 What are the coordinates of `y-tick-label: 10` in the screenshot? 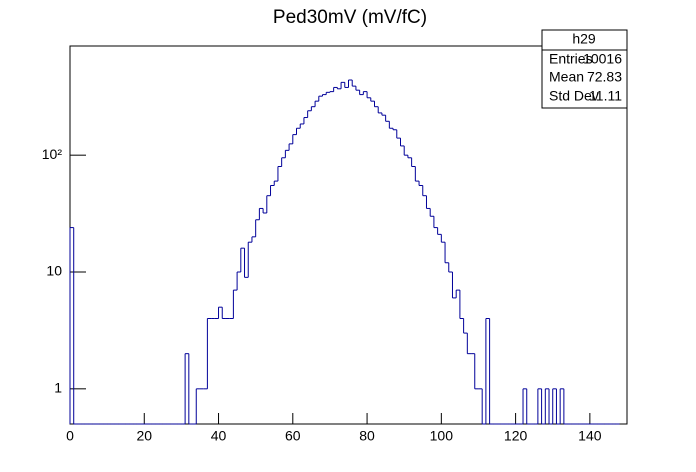 It's located at (54, 271).